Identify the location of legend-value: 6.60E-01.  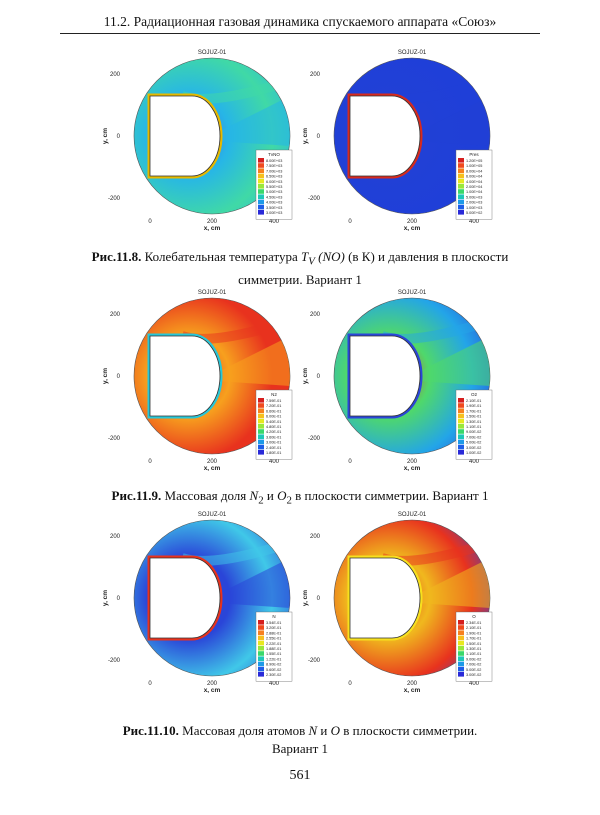
(273, 411).